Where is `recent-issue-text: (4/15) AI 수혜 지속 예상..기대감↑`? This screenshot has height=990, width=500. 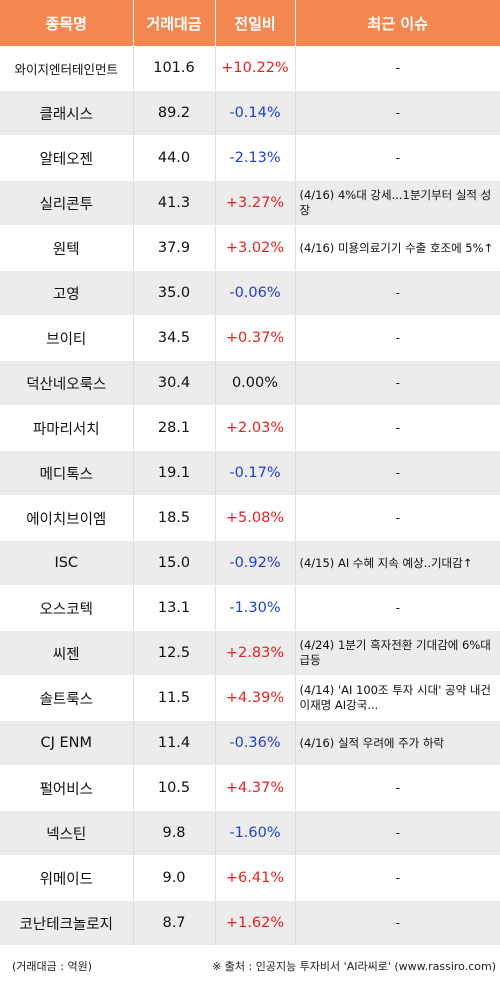
recent-issue-text: (4/15) AI 수혜 지속 예상..기대감↑ is located at coordinates (386, 562).